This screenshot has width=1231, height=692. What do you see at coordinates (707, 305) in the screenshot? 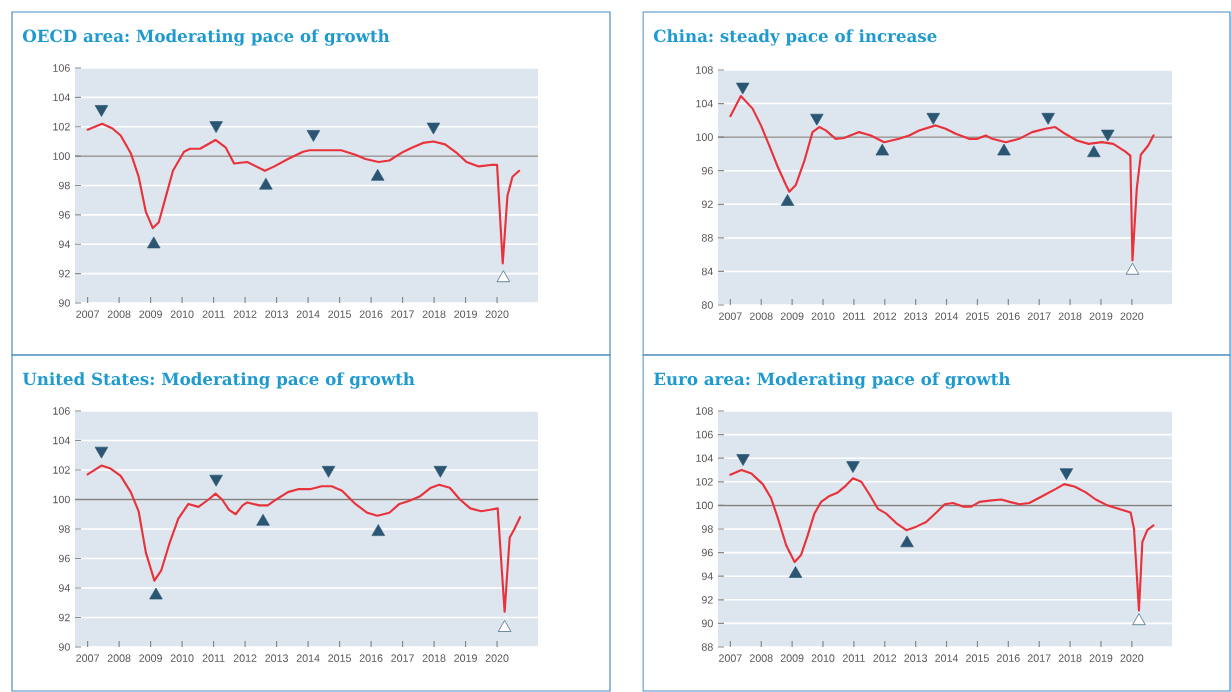
I see `y-tick-label: 80` at bounding box center [707, 305].